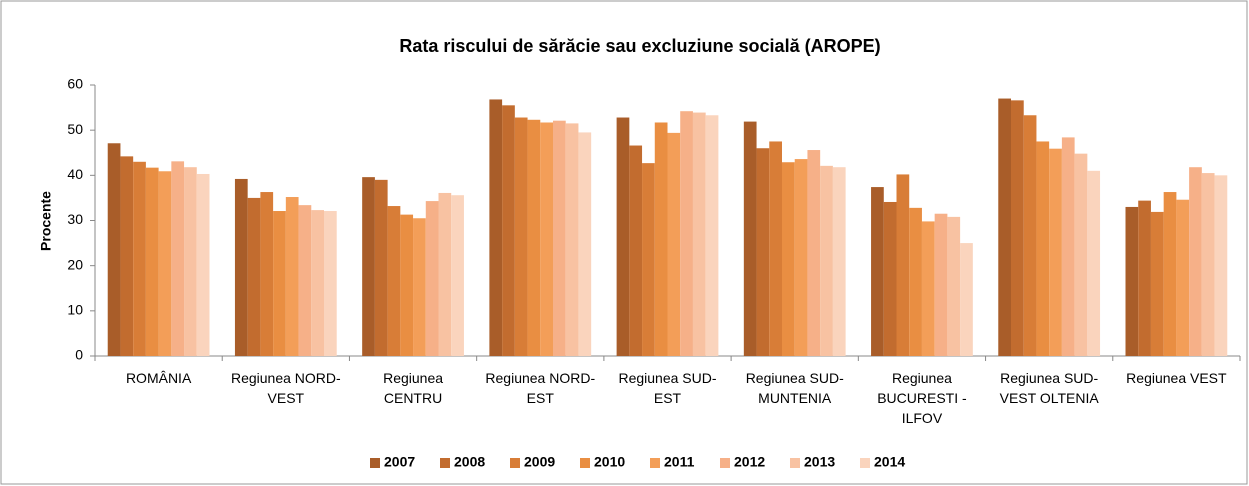  Describe the element at coordinates (795, 388) in the screenshot. I see `x-tick-label: Regiunea SUD-MUNTENIA` at that location.